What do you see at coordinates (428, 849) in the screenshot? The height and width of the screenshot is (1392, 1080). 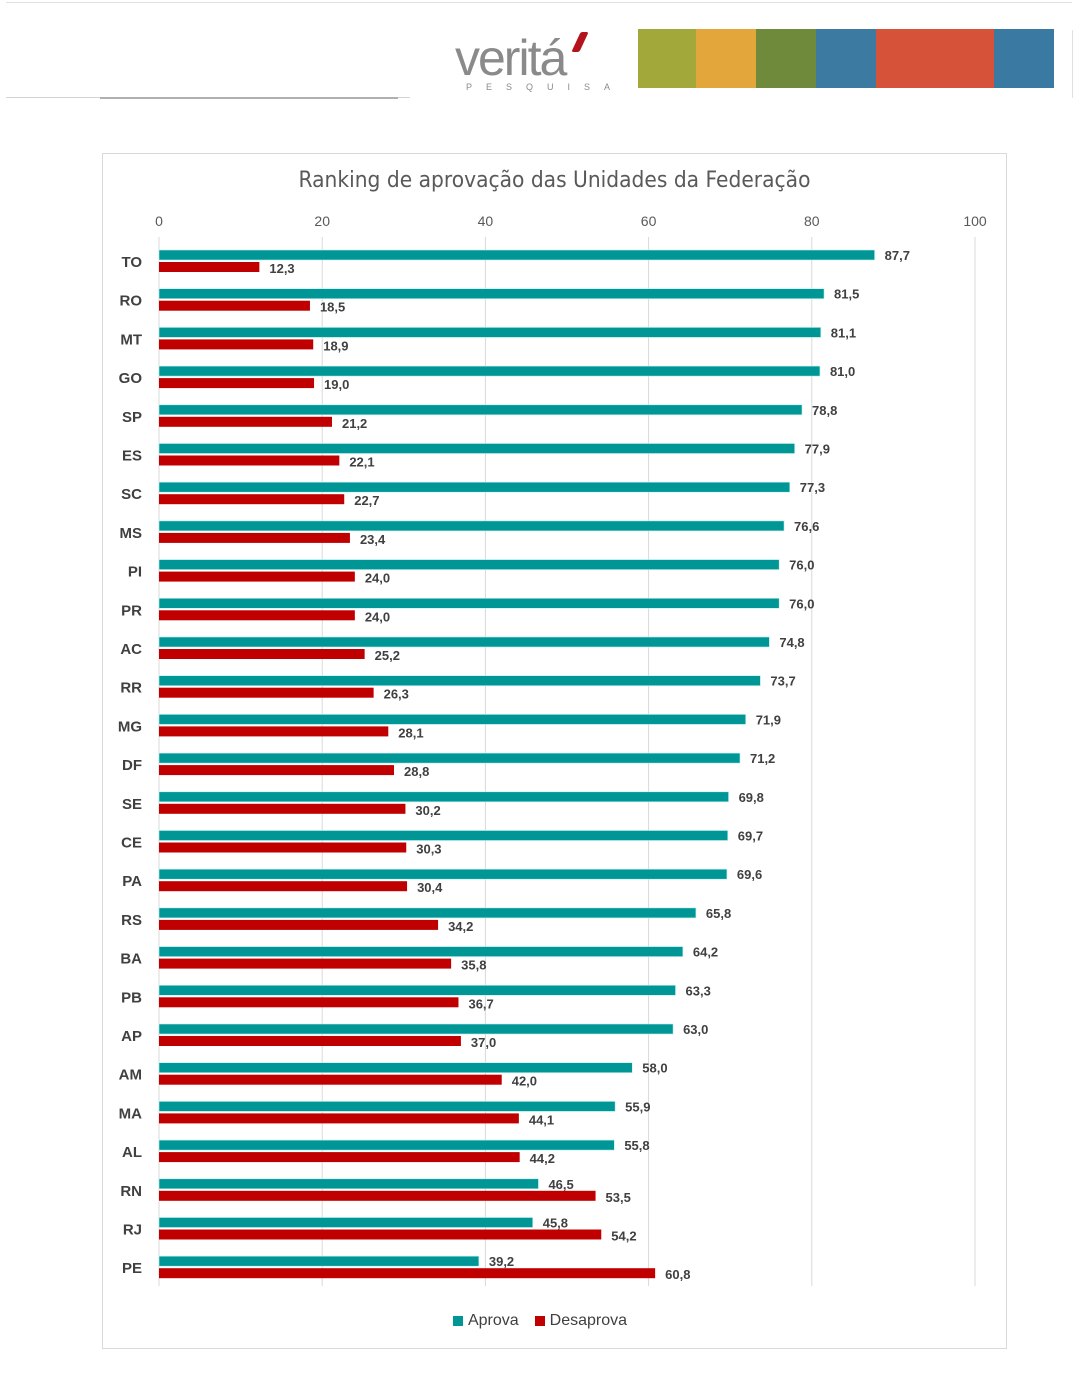 I see `data-label-desaprova: 30,3` at bounding box center [428, 849].